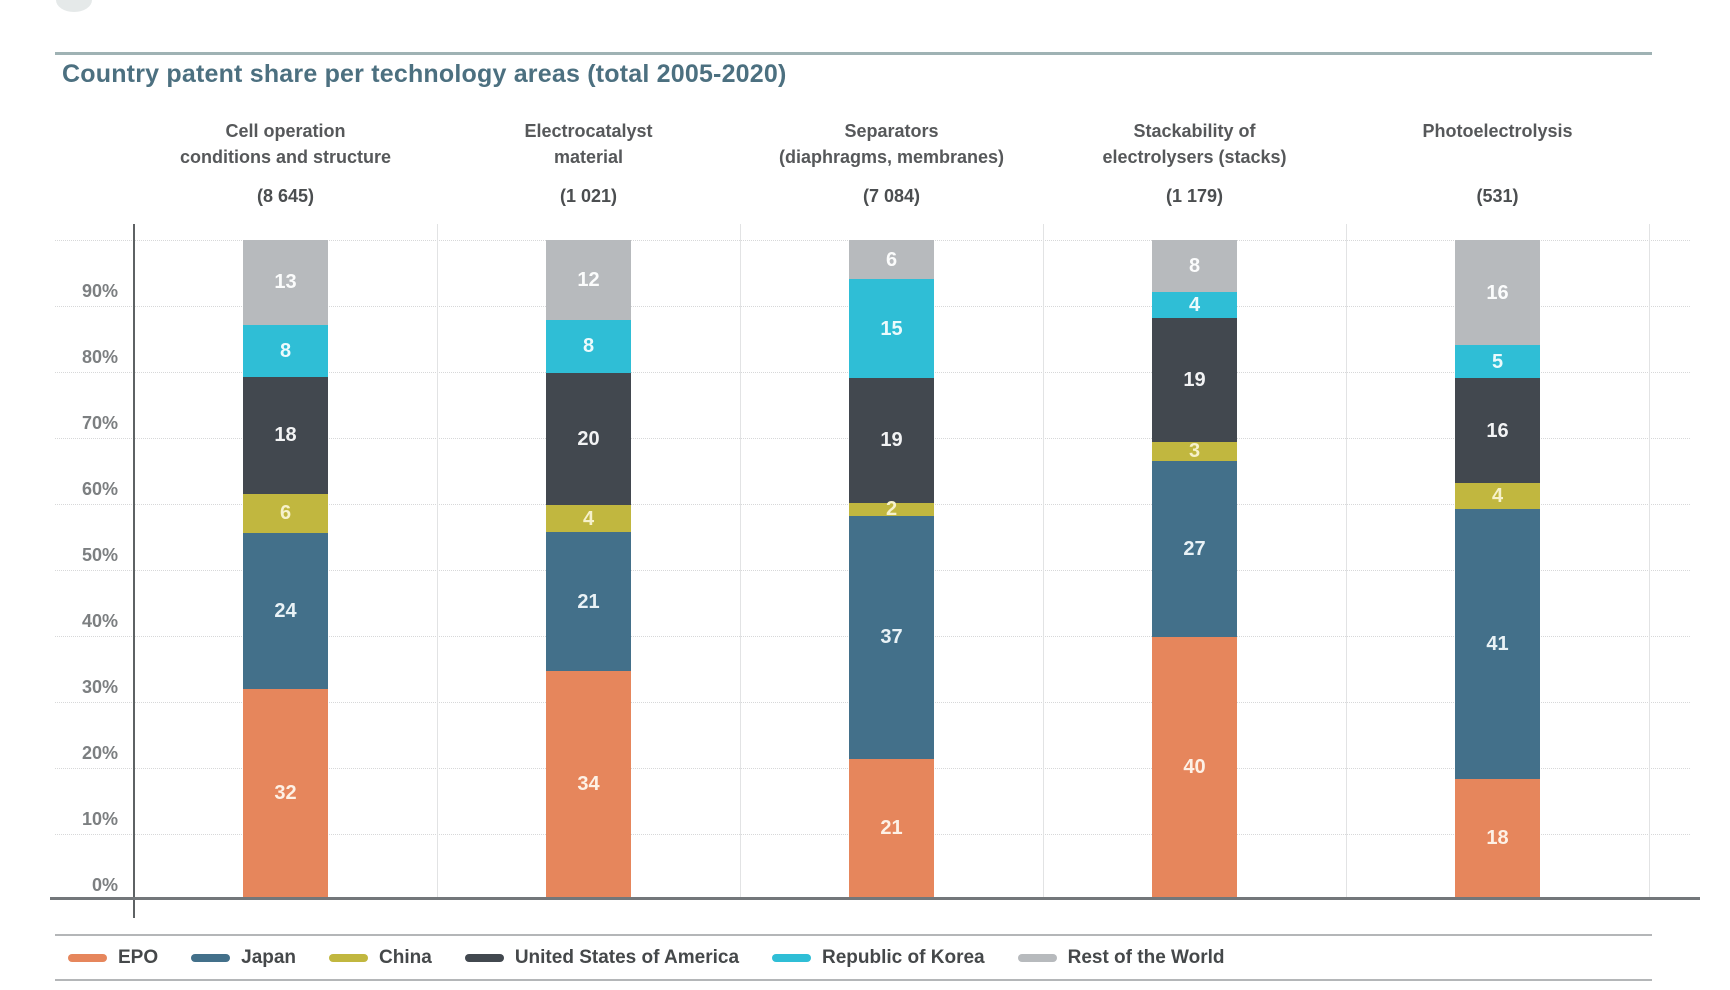 This screenshot has width=1730, height=990. Describe the element at coordinates (74, 6) in the screenshot. I see `cropped-logo-mark` at that location.